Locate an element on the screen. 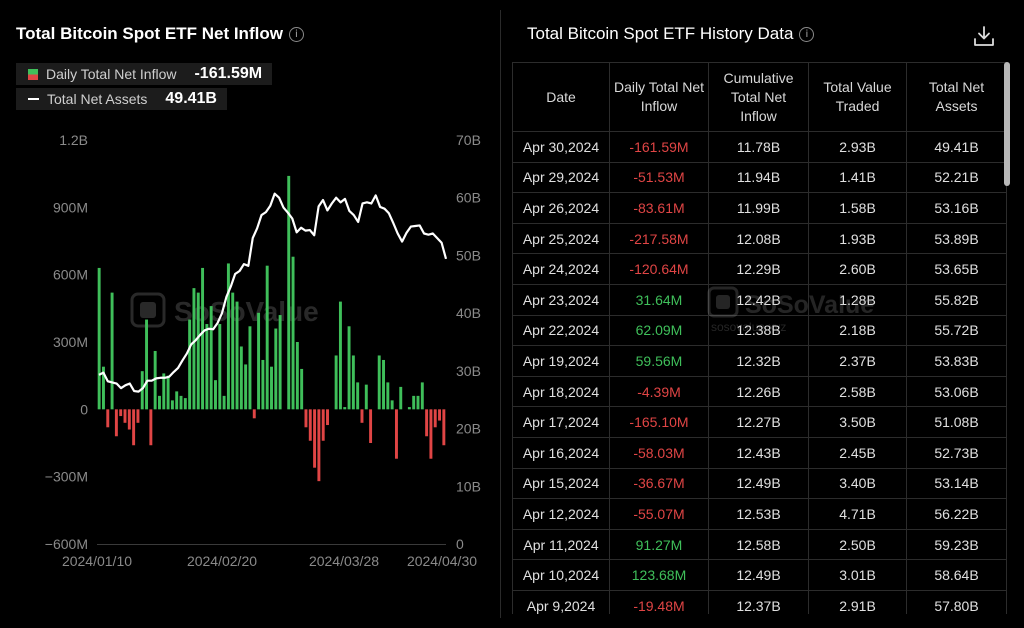  table-row: Apr 15,2024 -36.67M 12.49B 3.40B 53.14B is located at coordinates (759, 483).